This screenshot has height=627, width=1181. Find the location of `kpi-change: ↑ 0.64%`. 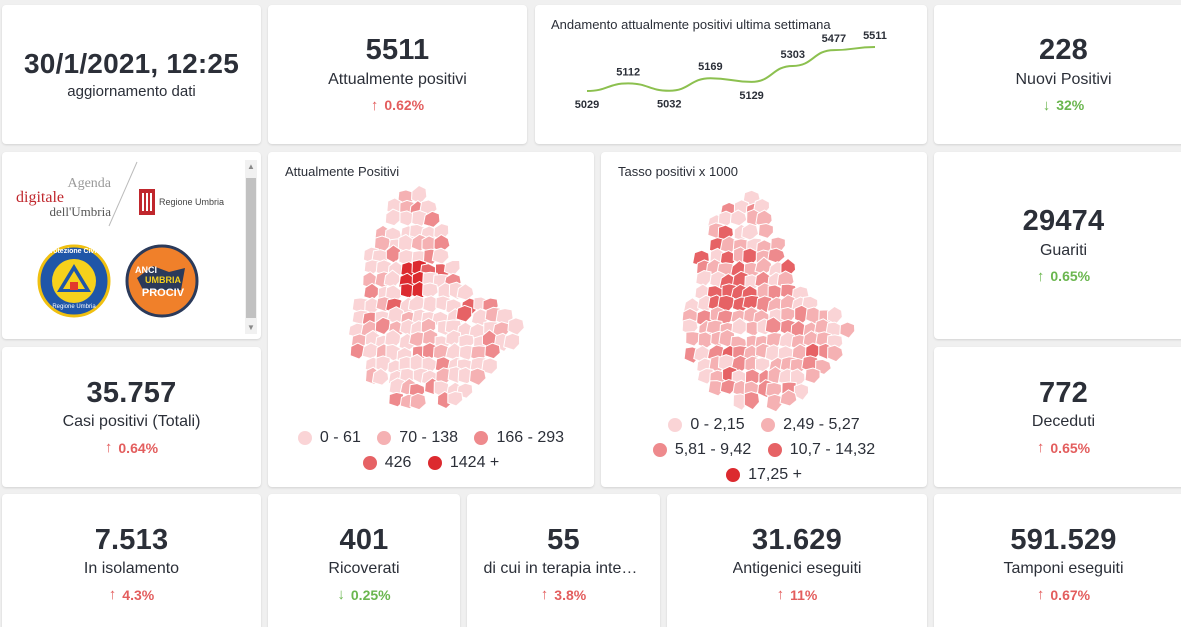

kpi-change: ↑ 0.64% is located at coordinates (131, 448).